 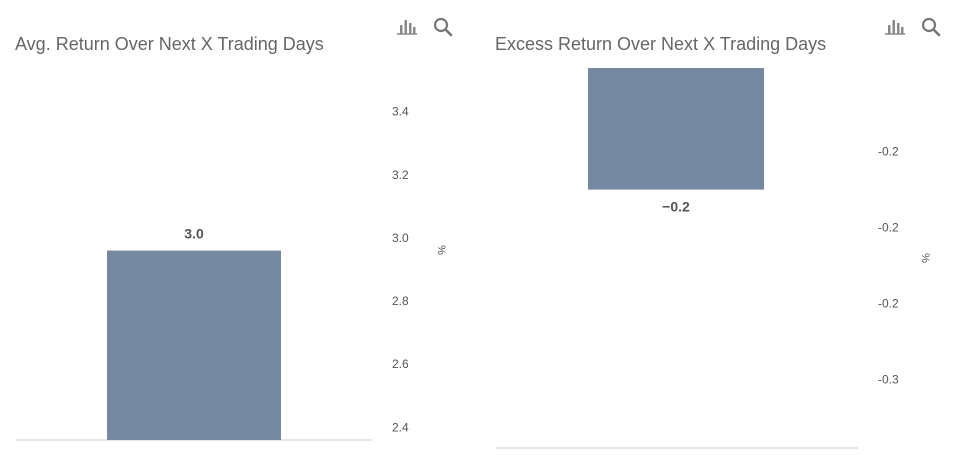 I want to click on data-label: 3.0, so click(x=194, y=234).